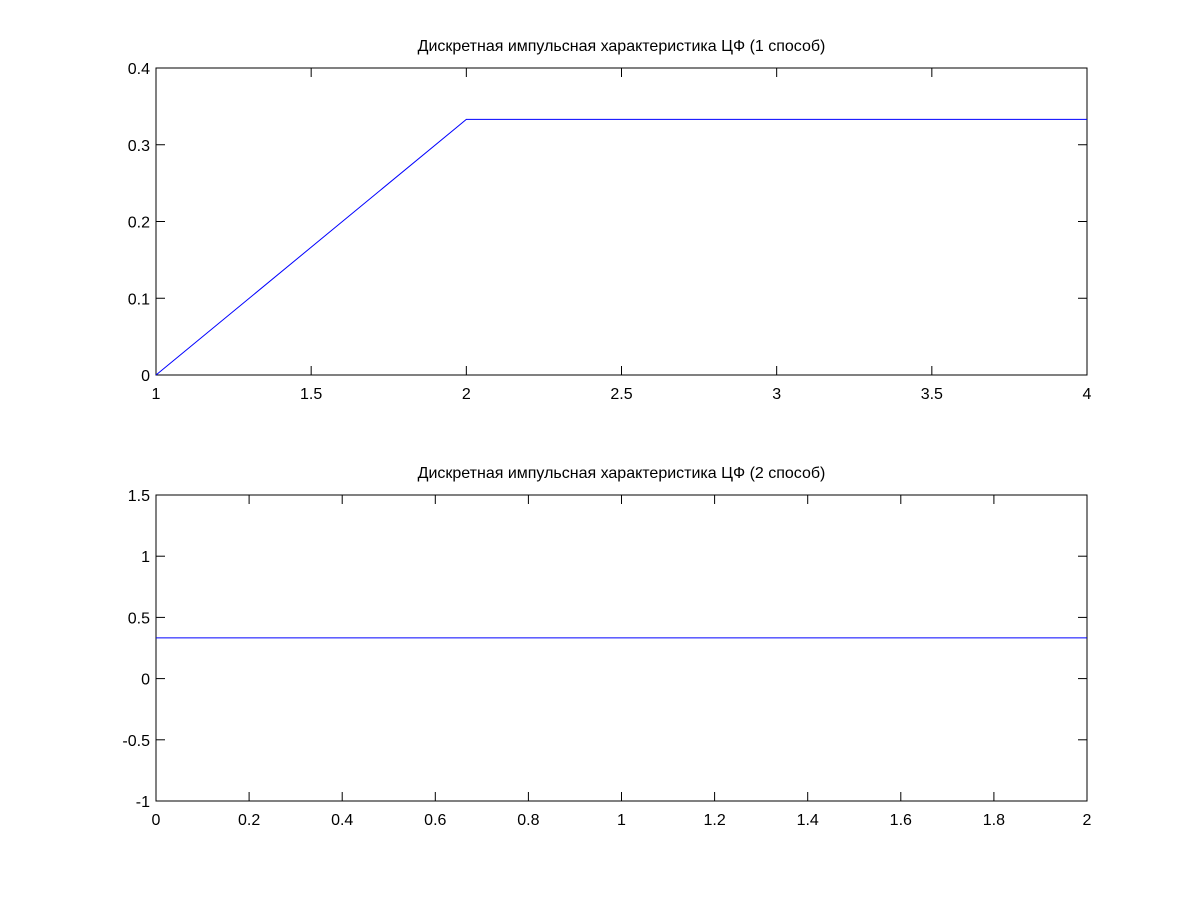 This screenshot has width=1201, height=901. What do you see at coordinates (136, 741) in the screenshot?
I see `y-tick-label: -0.5` at bounding box center [136, 741].